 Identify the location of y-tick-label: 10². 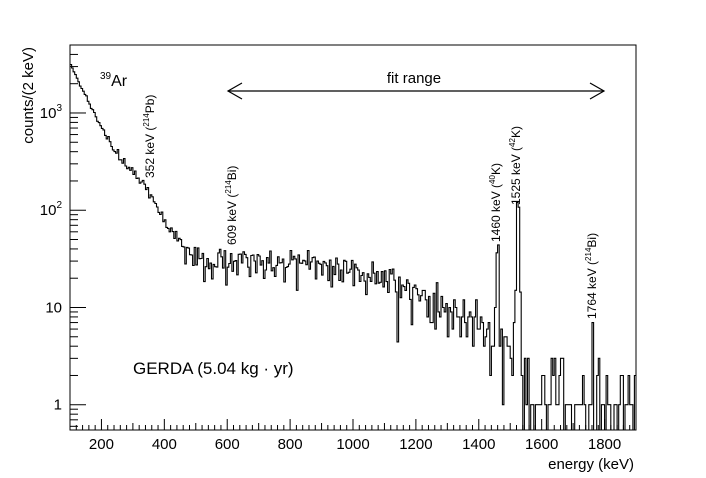
(51, 209).